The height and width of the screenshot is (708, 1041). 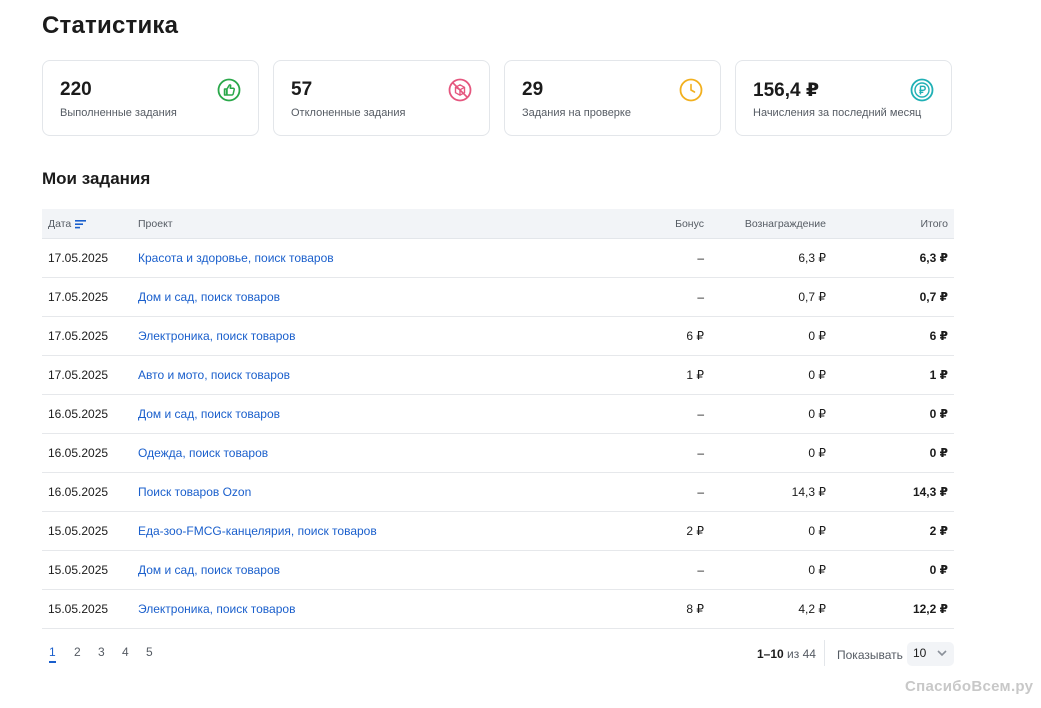 I want to click on range-value: 1–10, so click(x=770, y=654).